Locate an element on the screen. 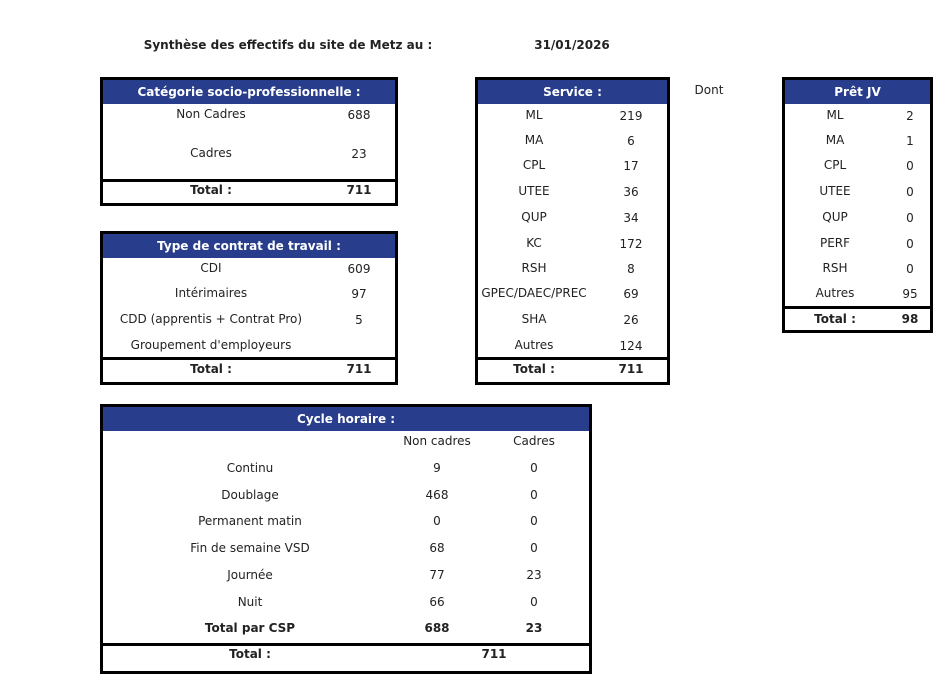 The height and width of the screenshot is (674, 949). service-table: Service : is located at coordinates (572, 231).